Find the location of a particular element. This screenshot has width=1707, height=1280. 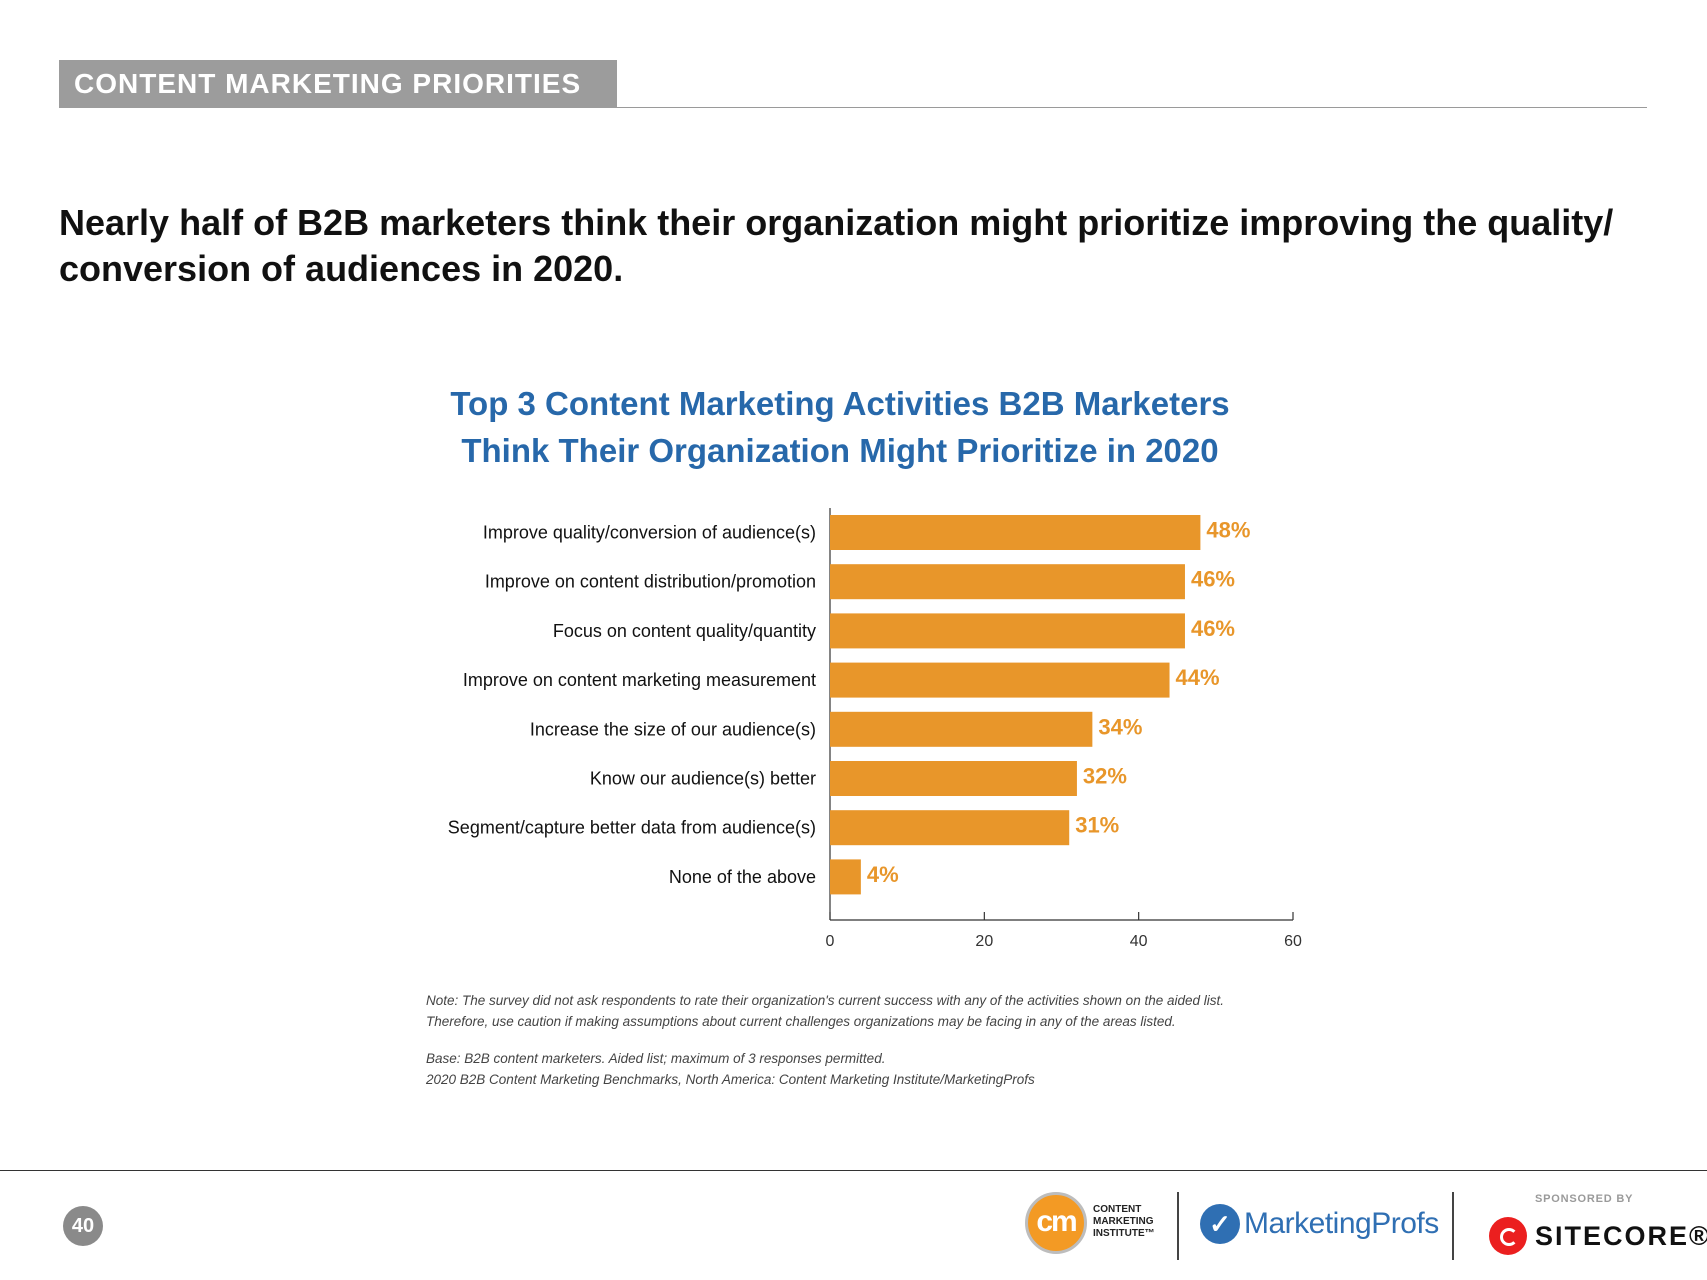

sitecore-wordmark: SITECORE® is located at coordinates (1621, 1236).